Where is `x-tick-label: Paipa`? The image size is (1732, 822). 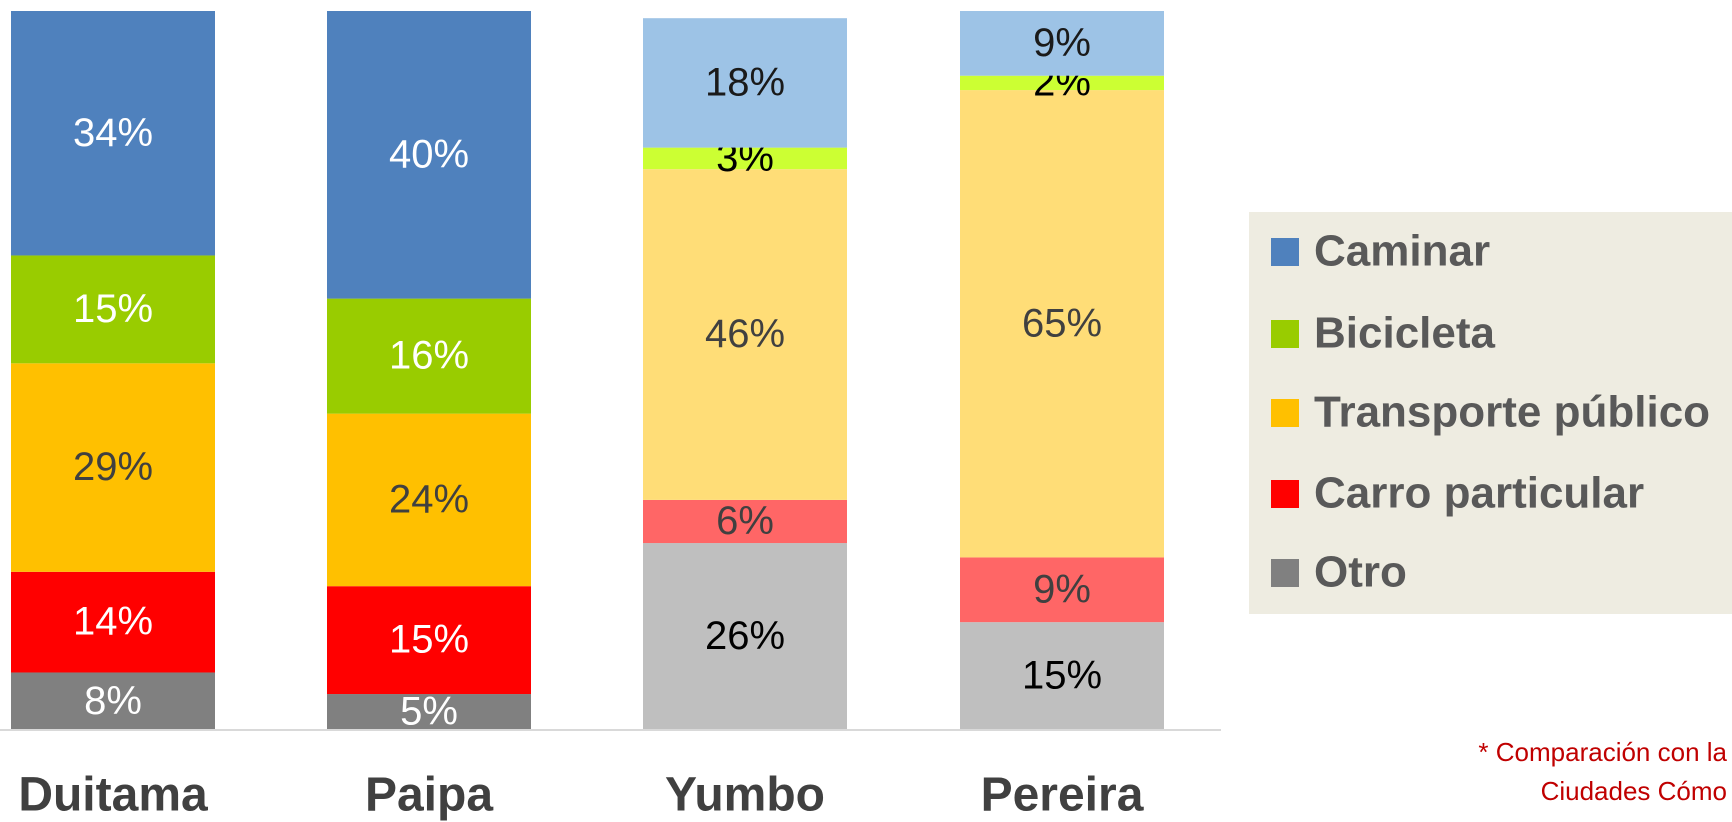 x-tick-label: Paipa is located at coordinates (429, 795).